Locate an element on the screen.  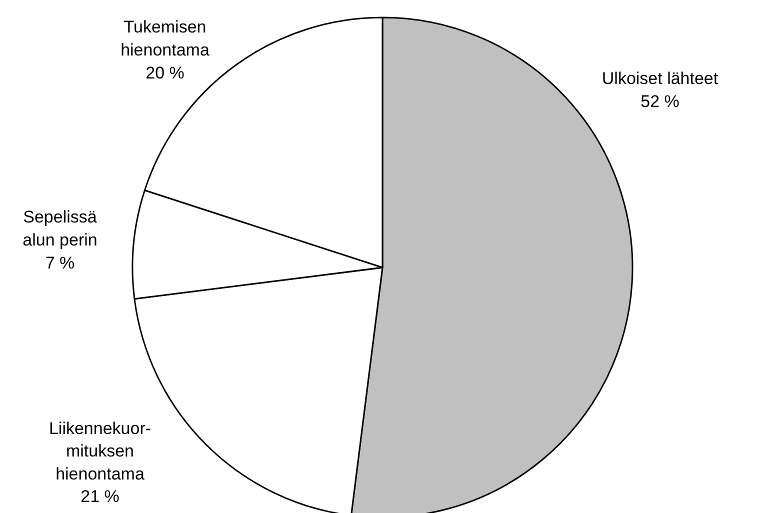
data-label: 52 % is located at coordinates (660, 101).